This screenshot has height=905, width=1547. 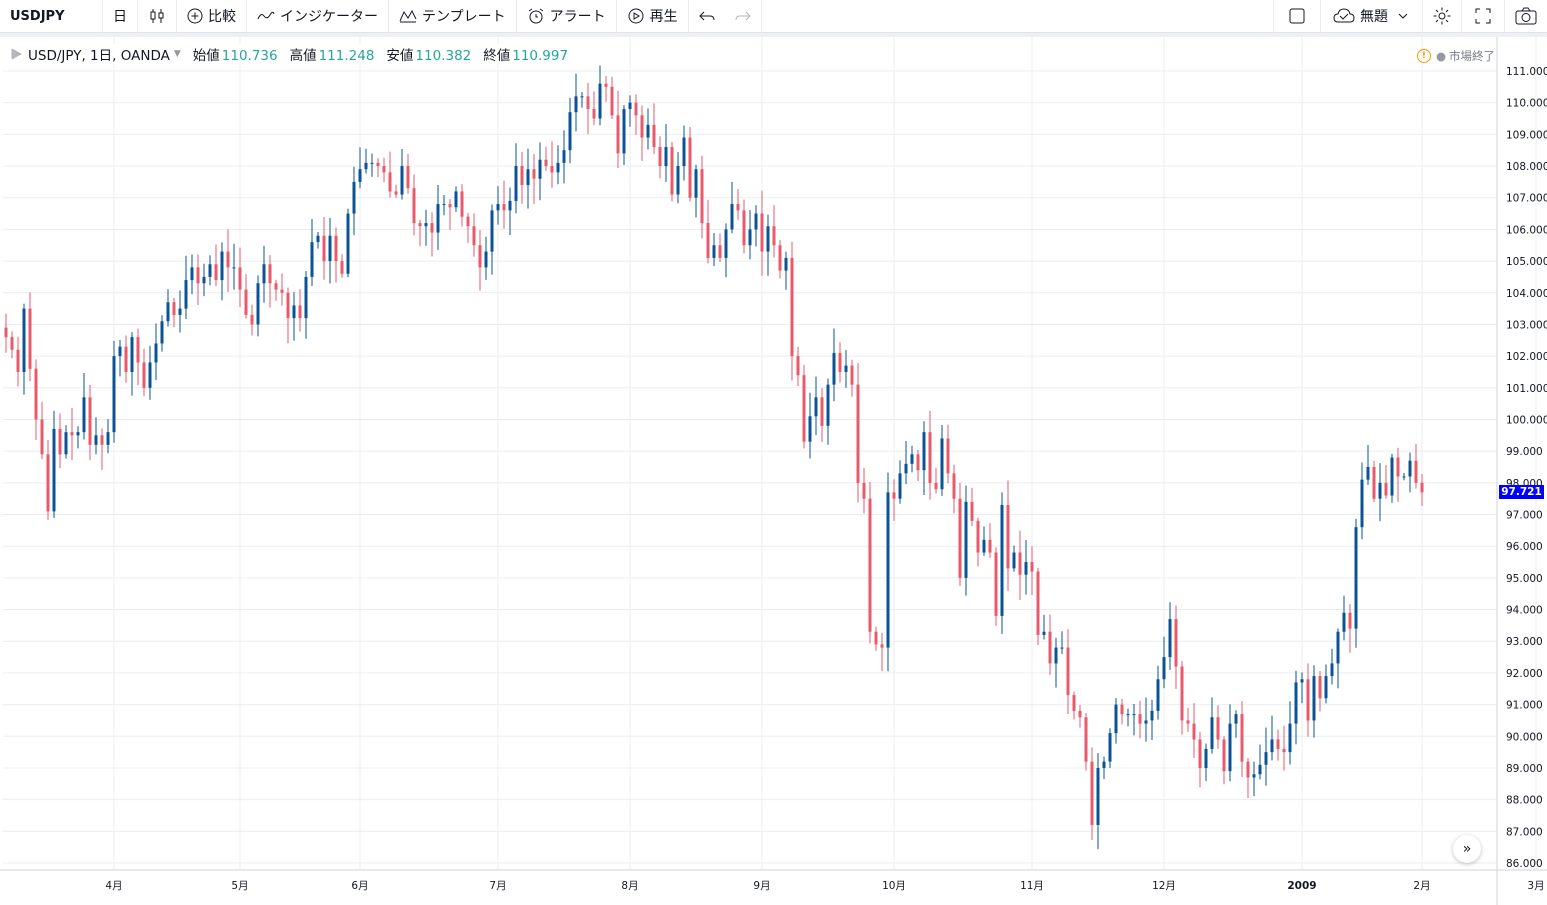 I want to click on market-status-text: 市場終了, so click(x=1472, y=56).